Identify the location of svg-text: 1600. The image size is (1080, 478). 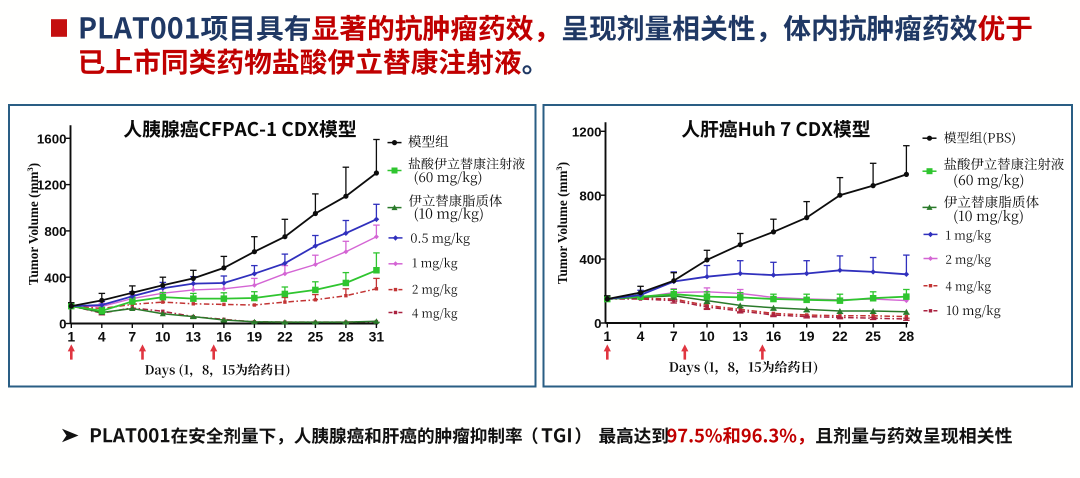
(52, 138).